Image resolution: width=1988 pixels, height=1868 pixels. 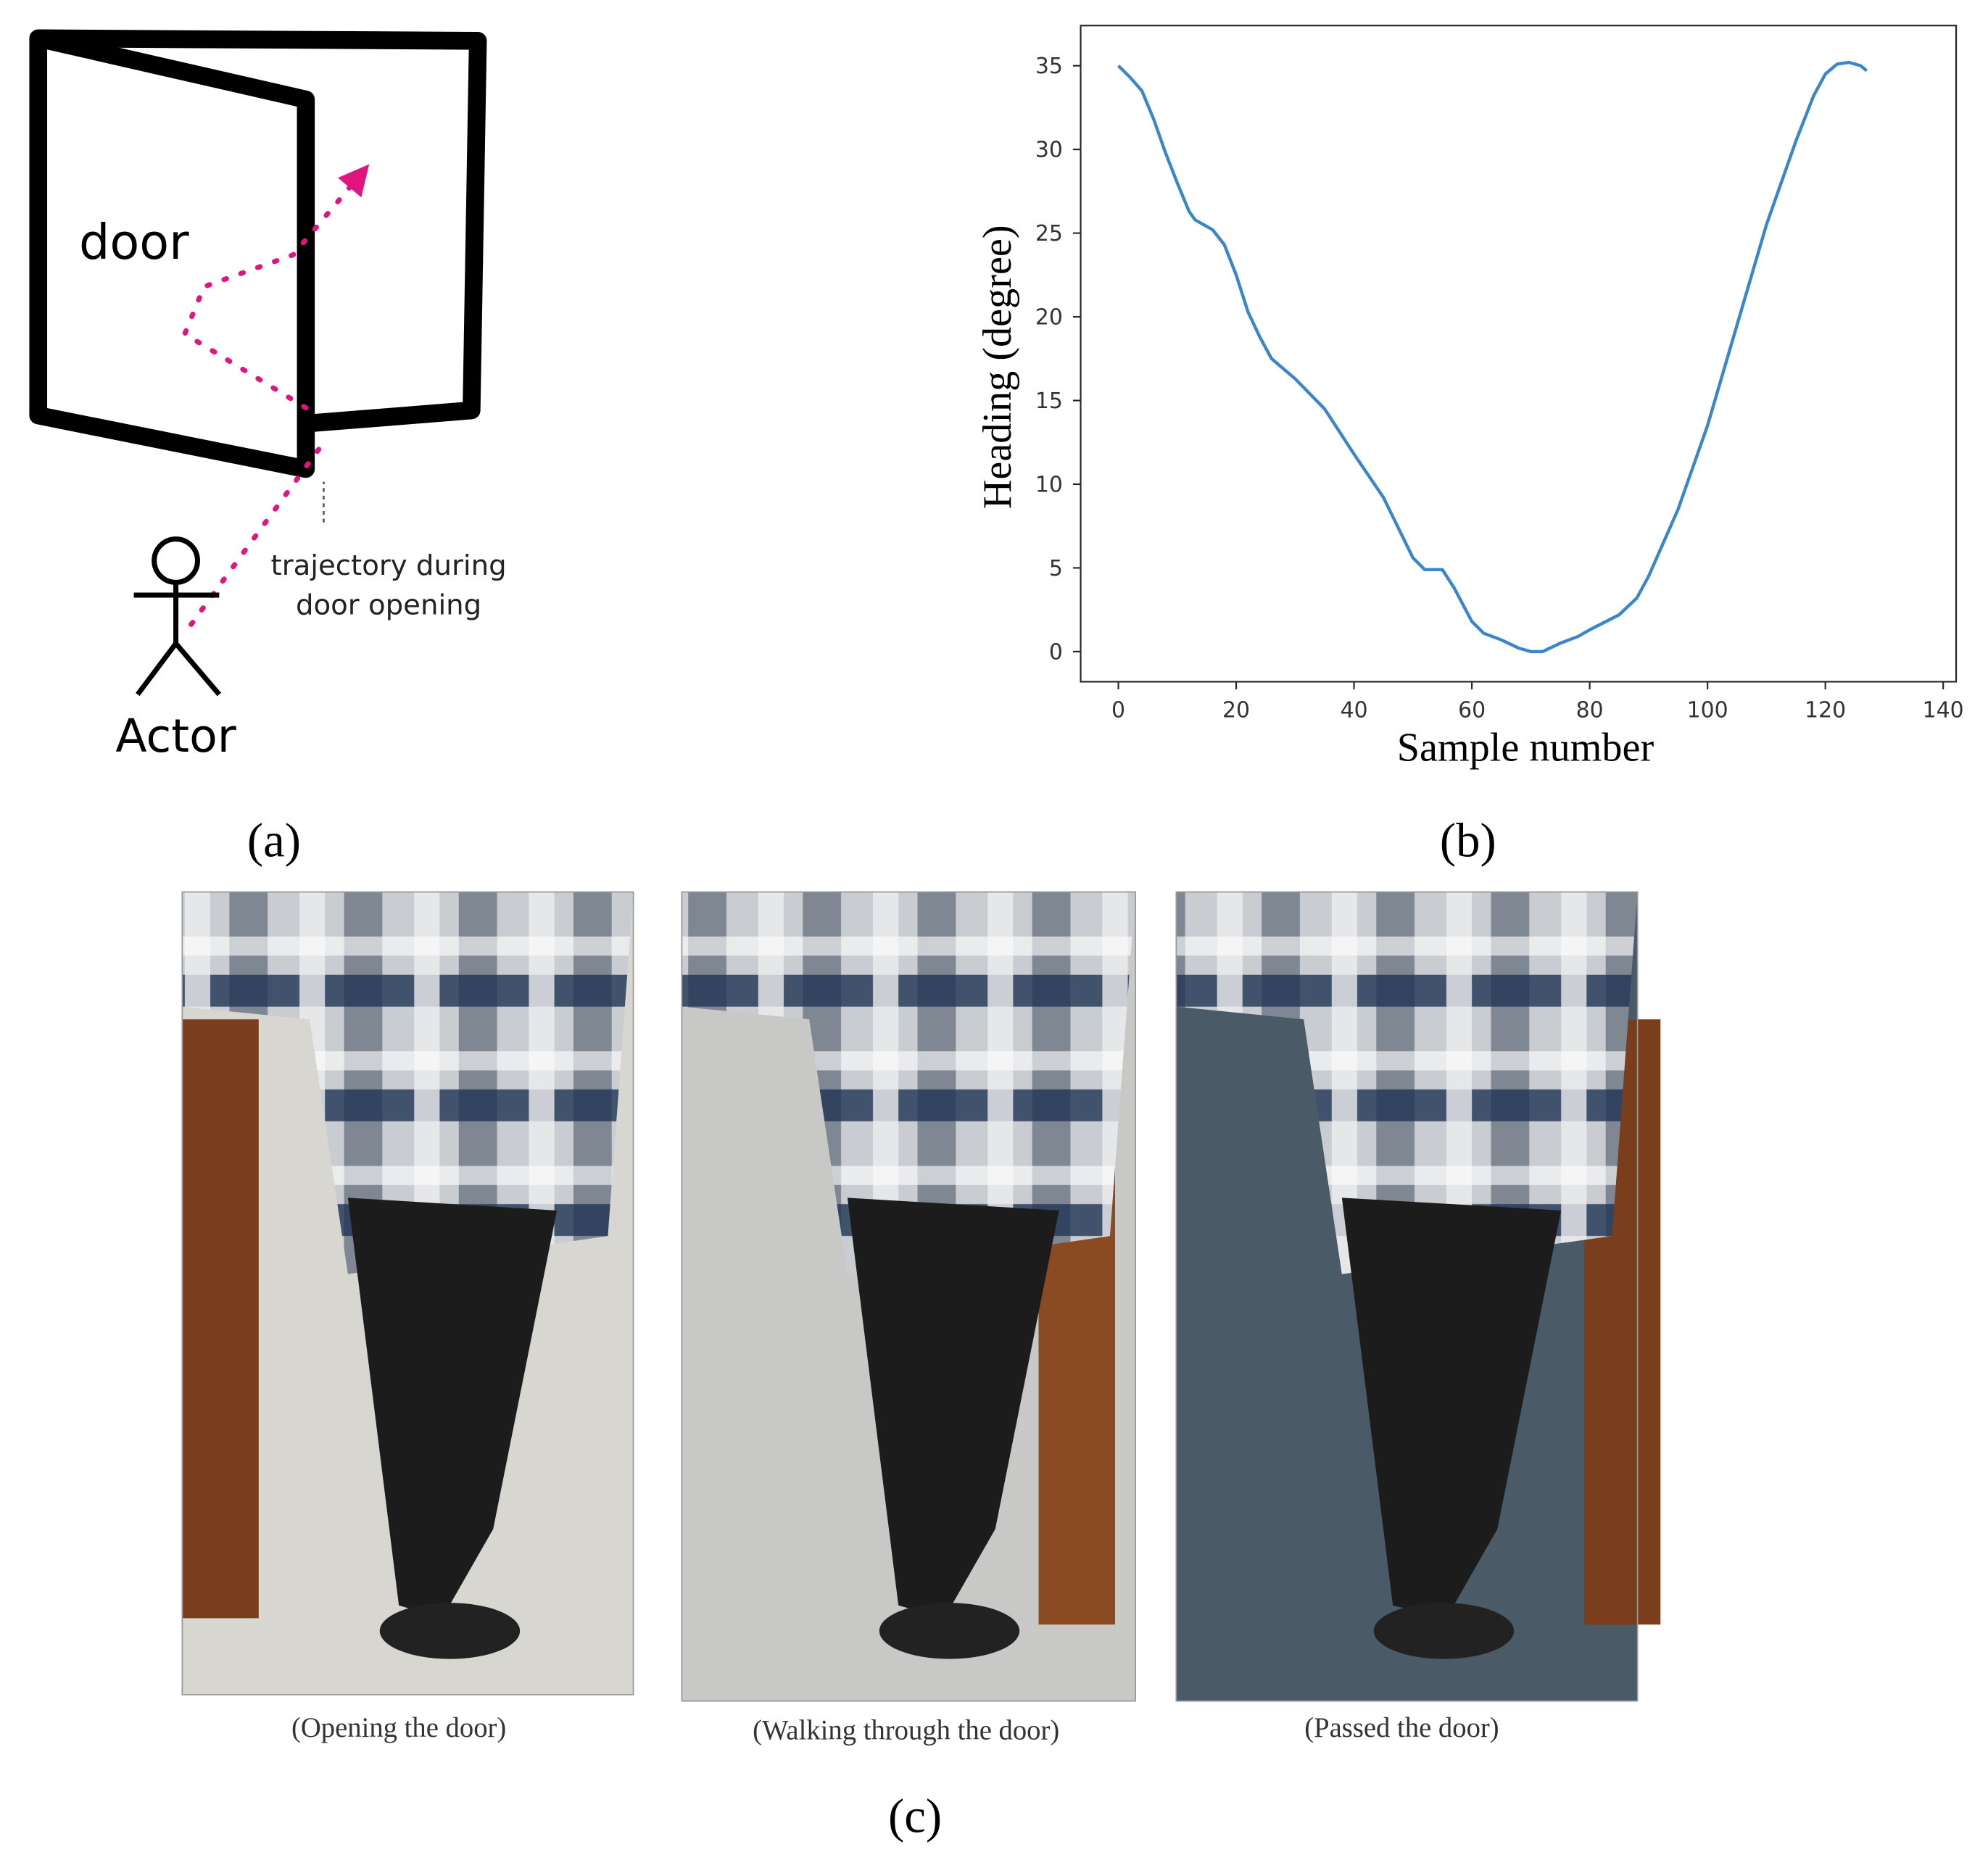 What do you see at coordinates (389, 605) in the screenshot?
I see `annotation-line: door opening` at bounding box center [389, 605].